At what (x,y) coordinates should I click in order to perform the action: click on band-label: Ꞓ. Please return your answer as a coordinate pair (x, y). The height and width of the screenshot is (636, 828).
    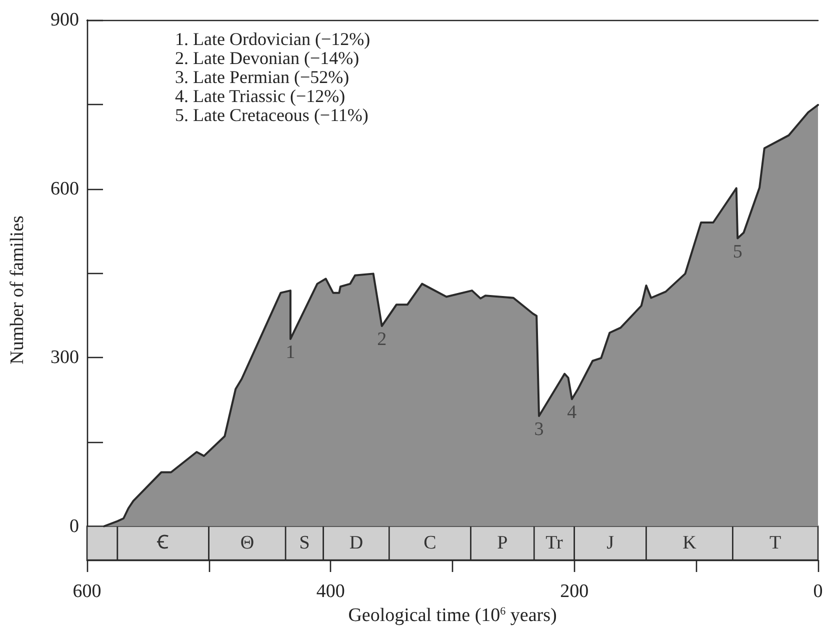
    Looking at the image, I should click on (163, 543).